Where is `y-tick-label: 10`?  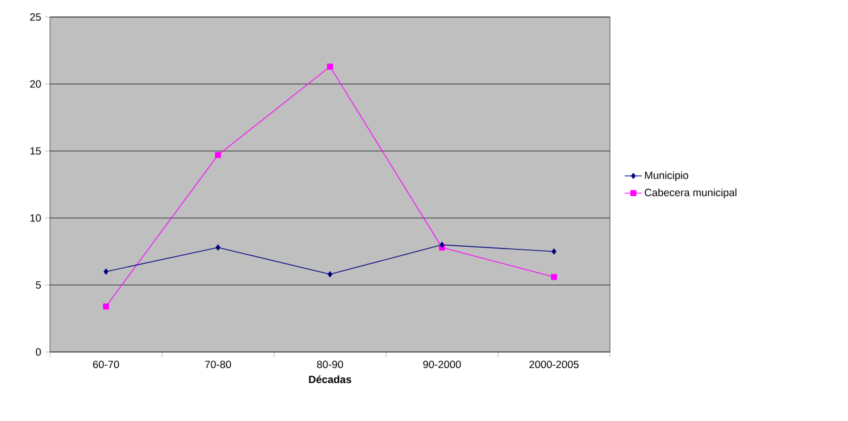 y-tick-label: 10 is located at coordinates (35, 218).